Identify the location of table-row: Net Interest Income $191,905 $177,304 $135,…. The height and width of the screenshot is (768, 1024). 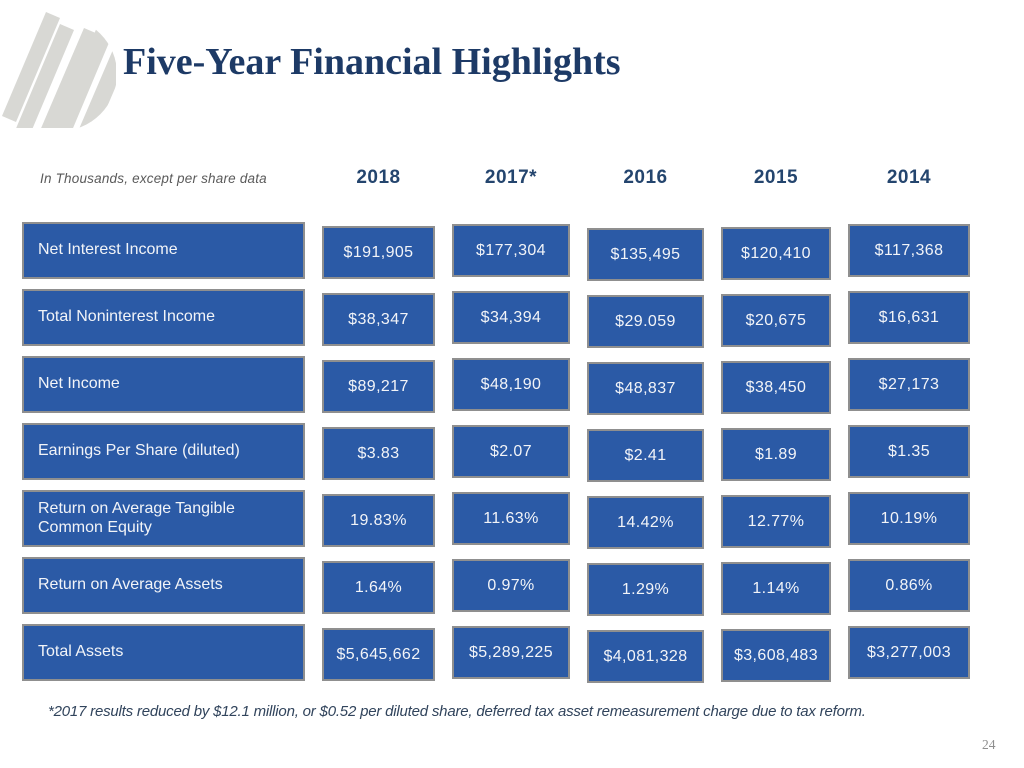
(496, 251).